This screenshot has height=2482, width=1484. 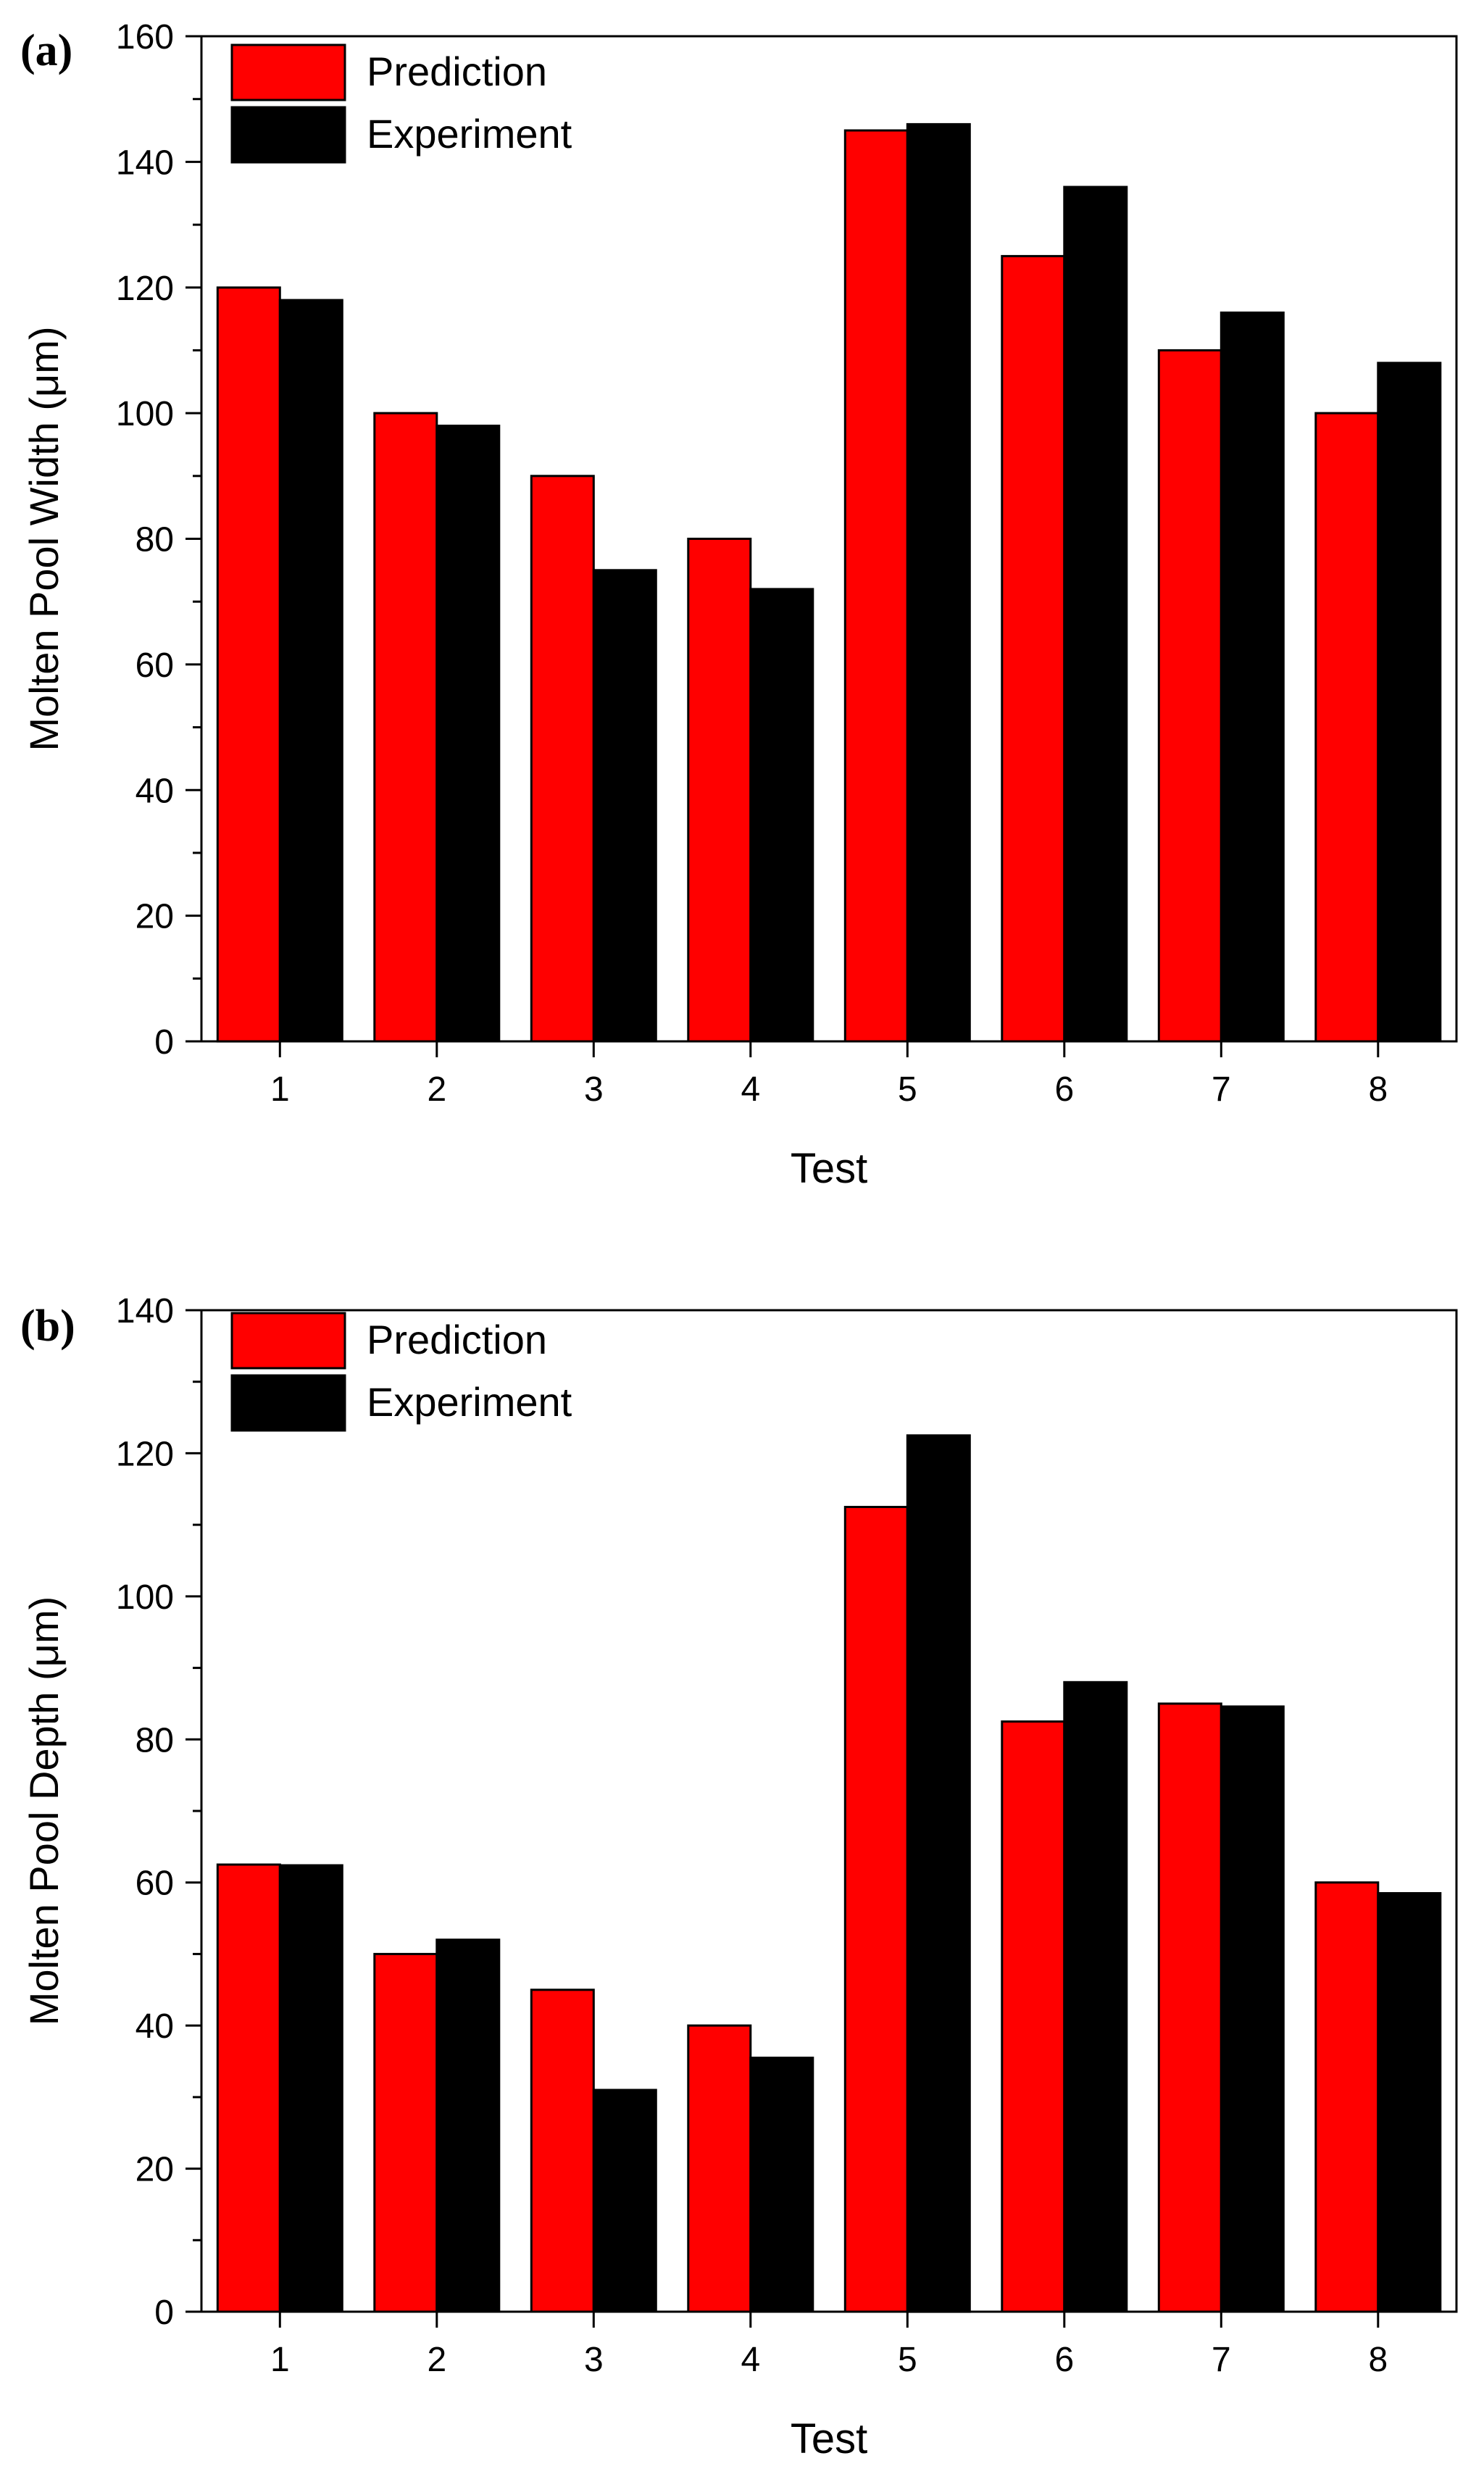 What do you see at coordinates (145, 37) in the screenshot?
I see `y-tick-label: 160` at bounding box center [145, 37].